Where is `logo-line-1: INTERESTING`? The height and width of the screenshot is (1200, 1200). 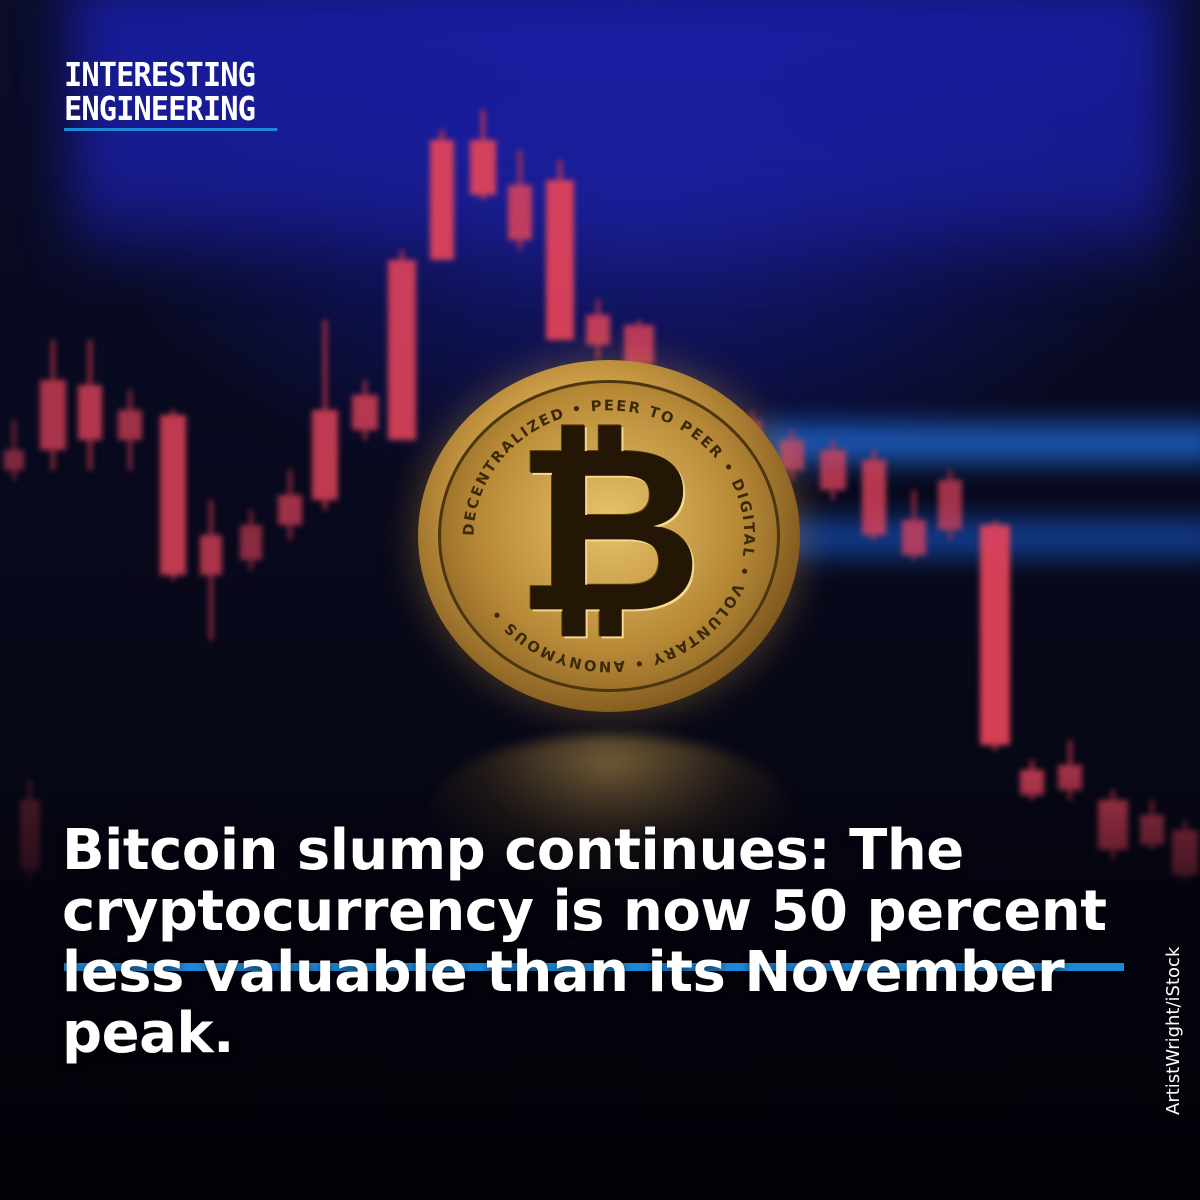 logo-line-1: INTERESTING is located at coordinates (160, 74).